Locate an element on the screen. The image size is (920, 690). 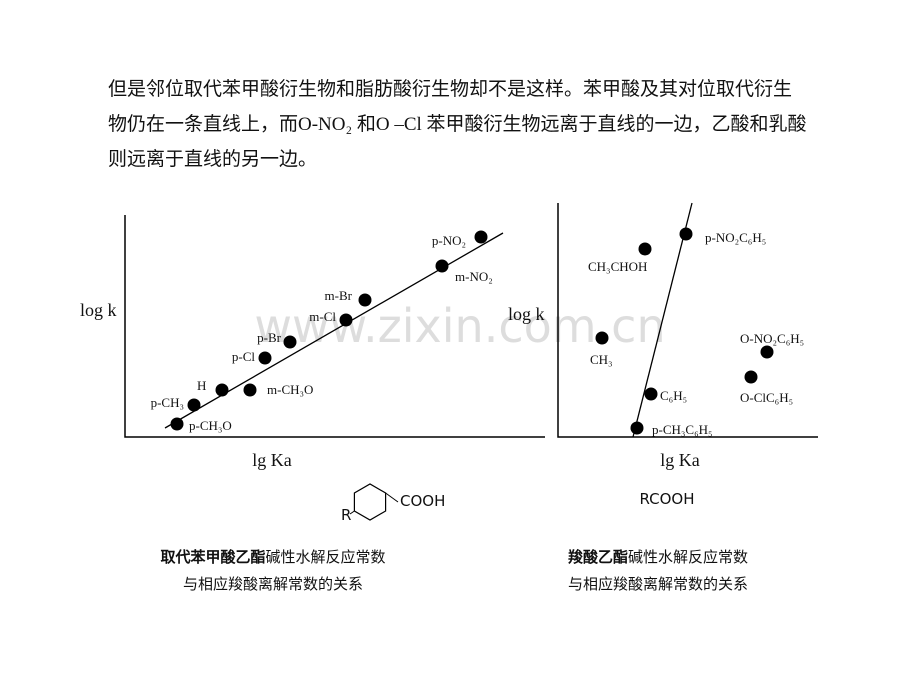
caption-bold: 羧酸乙酯 is located at coordinates (598, 557).